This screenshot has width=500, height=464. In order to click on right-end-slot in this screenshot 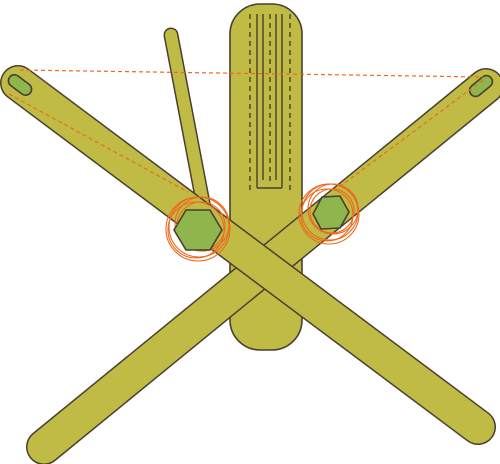, I will do `click(481, 86)`.